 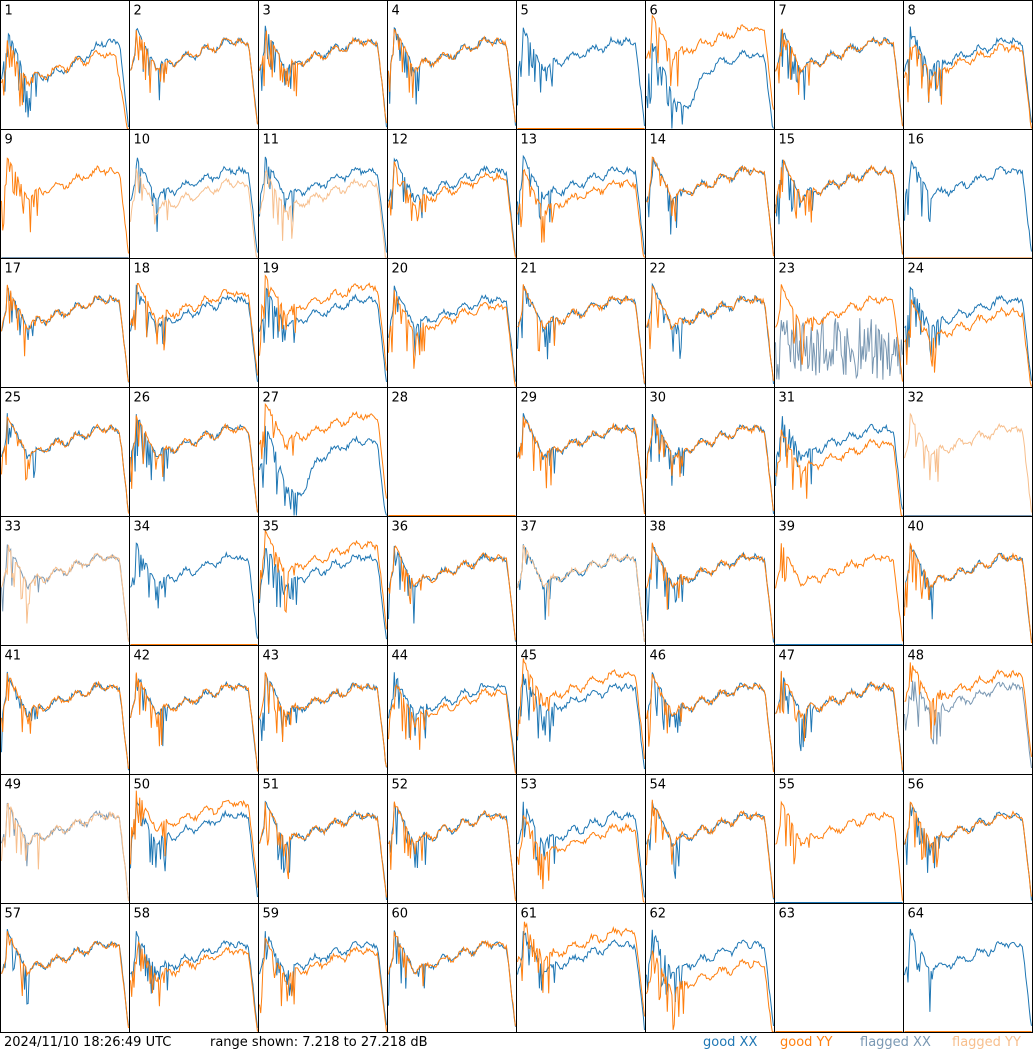 What do you see at coordinates (916, 527) in the screenshot?
I see `tile-label: 40` at bounding box center [916, 527].